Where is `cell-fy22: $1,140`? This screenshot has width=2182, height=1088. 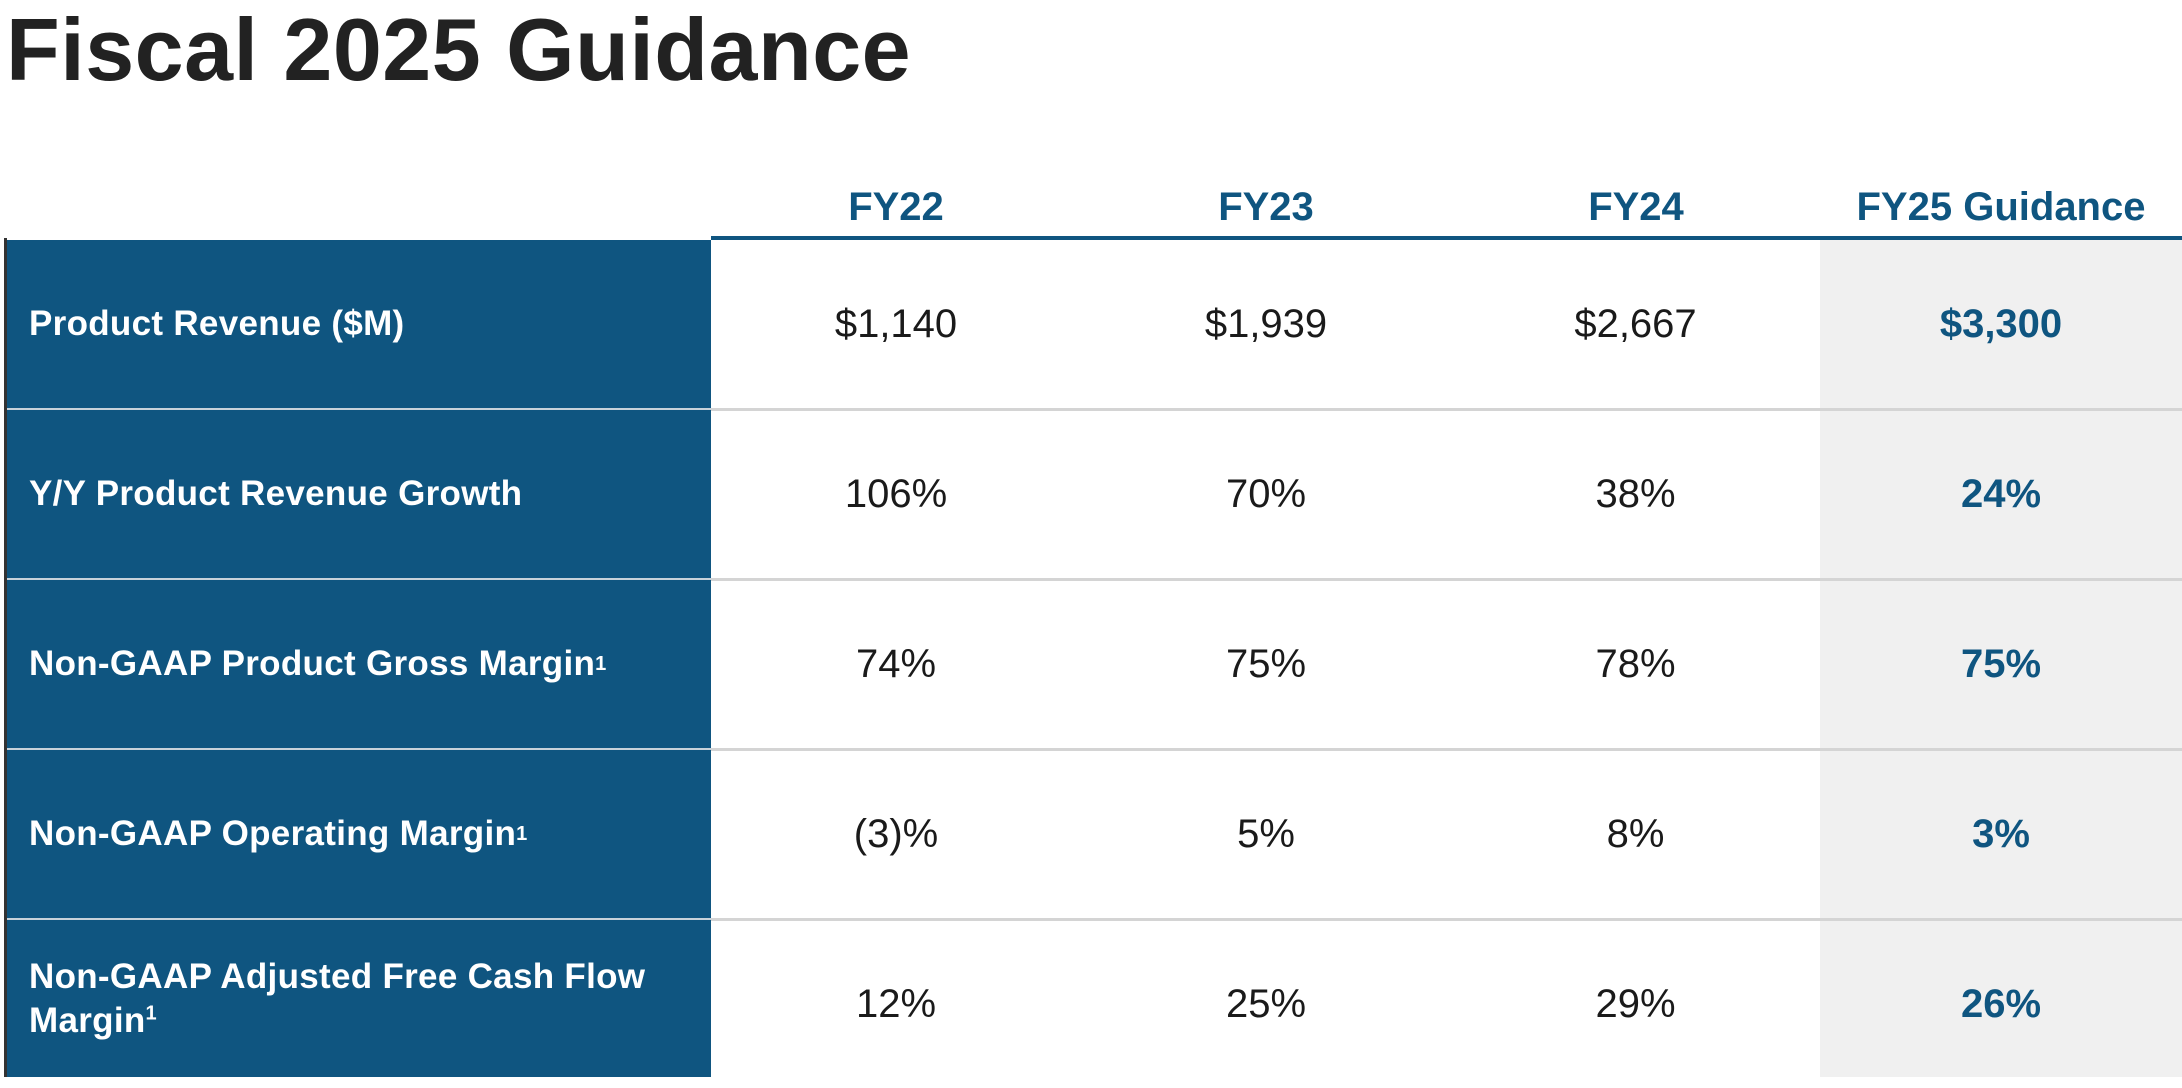
cell-fy22: $1,140 is located at coordinates (896, 323).